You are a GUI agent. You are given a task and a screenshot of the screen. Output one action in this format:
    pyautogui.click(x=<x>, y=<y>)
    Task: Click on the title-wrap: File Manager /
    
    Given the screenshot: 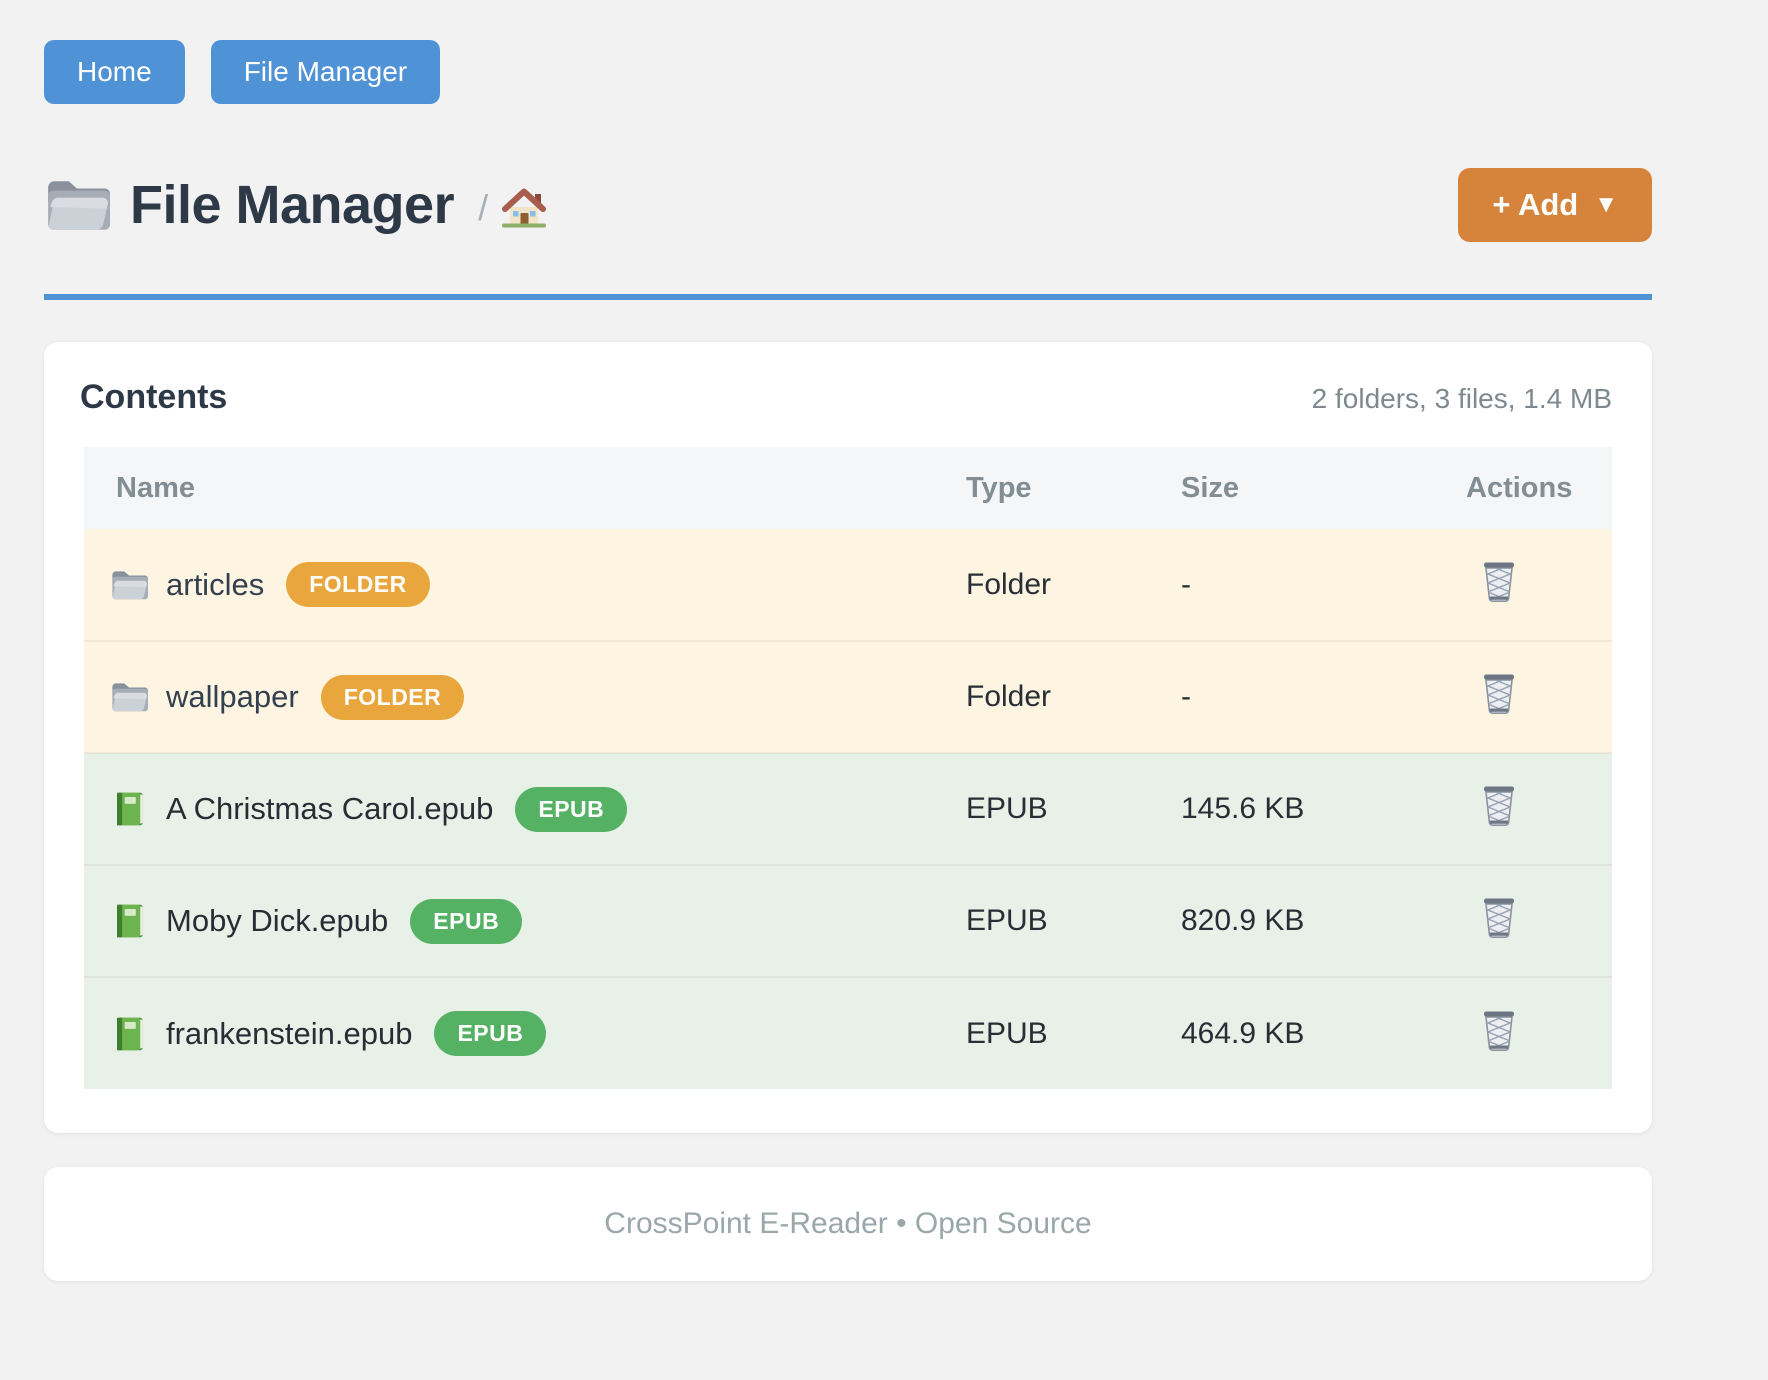 What is the action you would take?
    pyautogui.click(x=295, y=205)
    